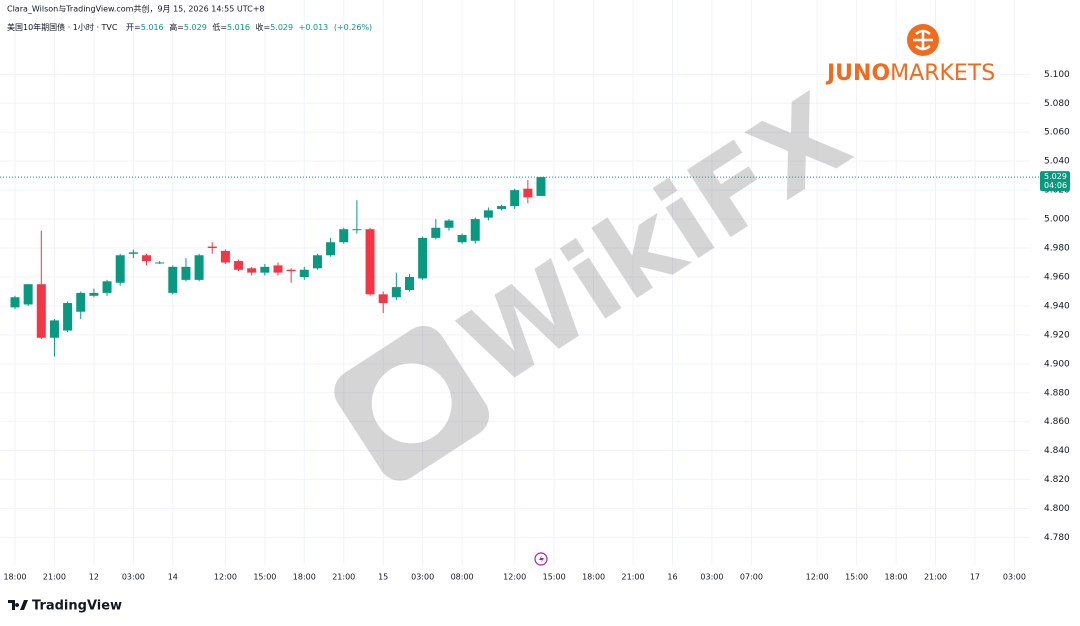 This screenshot has width=1080, height=626. Describe the element at coordinates (910, 55) in the screenshot. I see `brand-logo: JUNOMARKETS` at that location.